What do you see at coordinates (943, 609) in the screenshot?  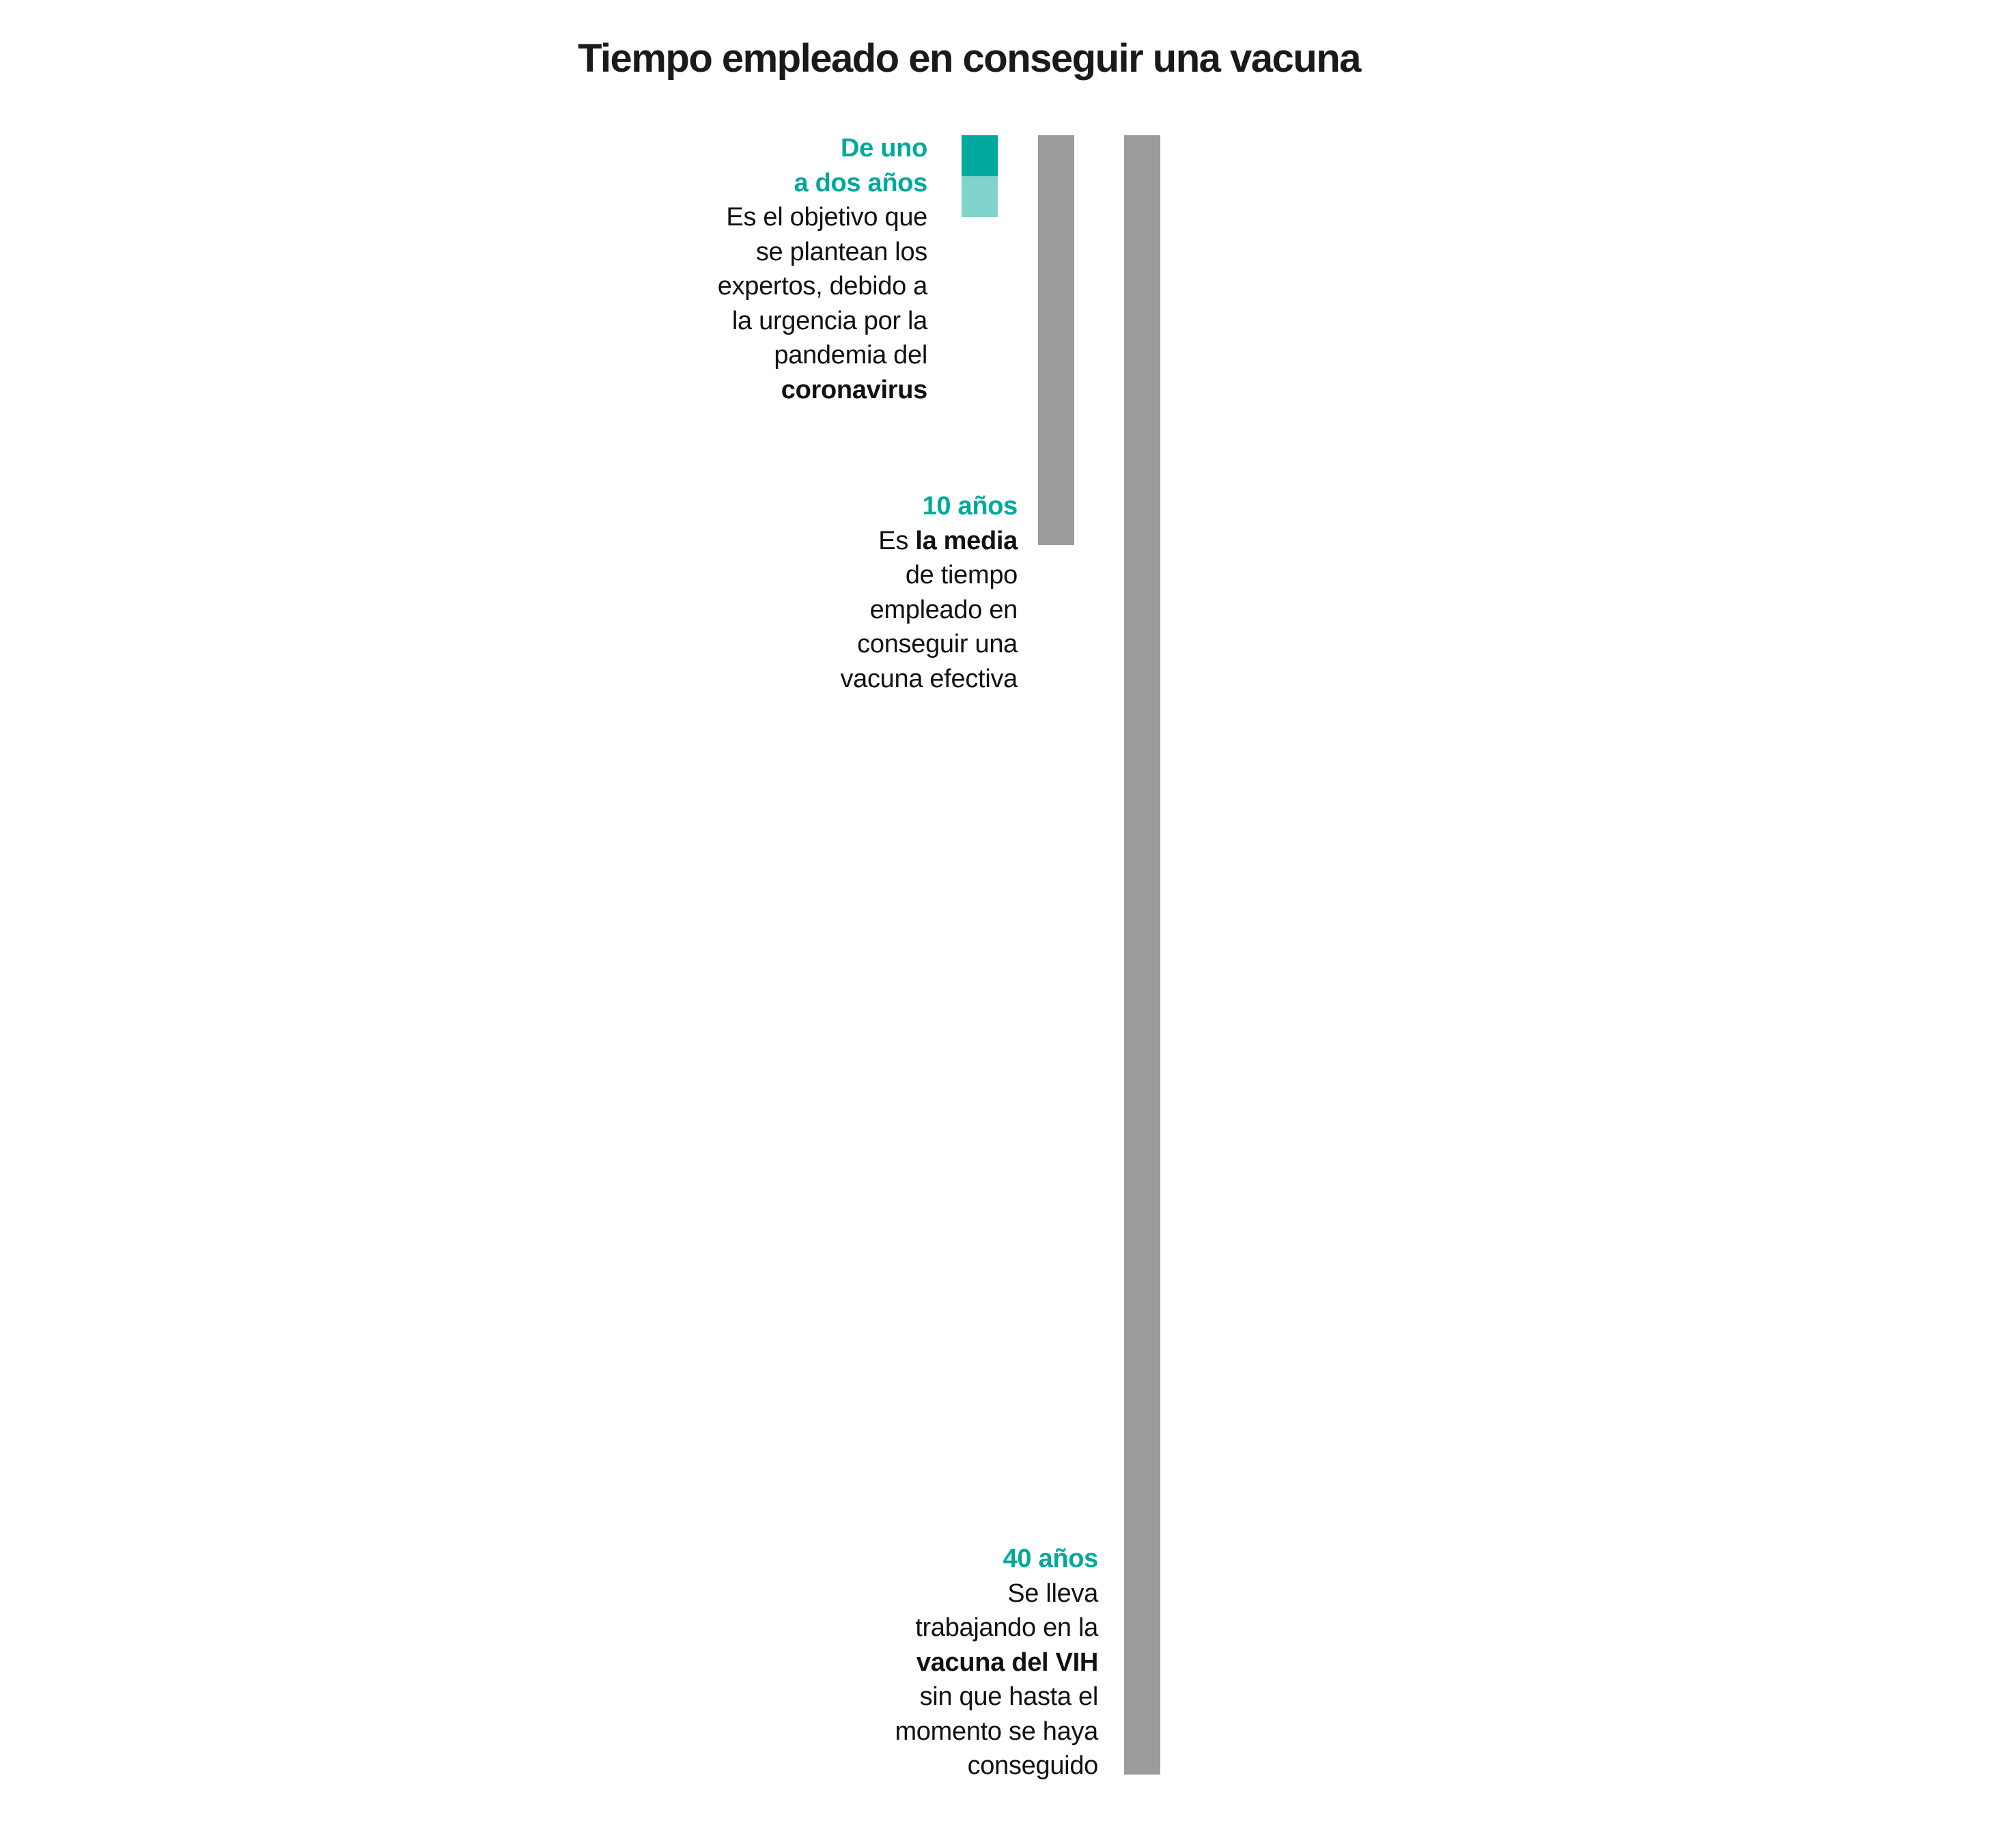 I see `annotation-text: empleado en` at bounding box center [943, 609].